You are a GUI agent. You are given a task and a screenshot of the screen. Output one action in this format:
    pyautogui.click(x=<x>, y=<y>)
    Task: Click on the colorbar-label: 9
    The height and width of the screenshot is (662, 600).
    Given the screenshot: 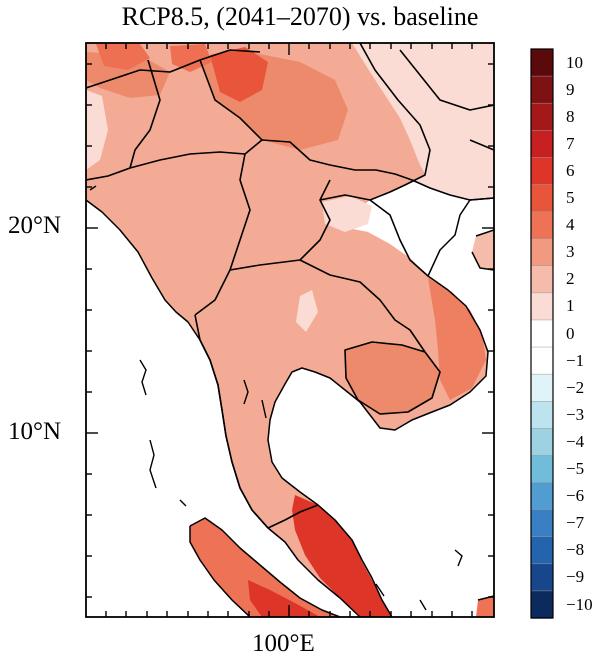 What is the action you would take?
    pyautogui.click(x=570, y=89)
    